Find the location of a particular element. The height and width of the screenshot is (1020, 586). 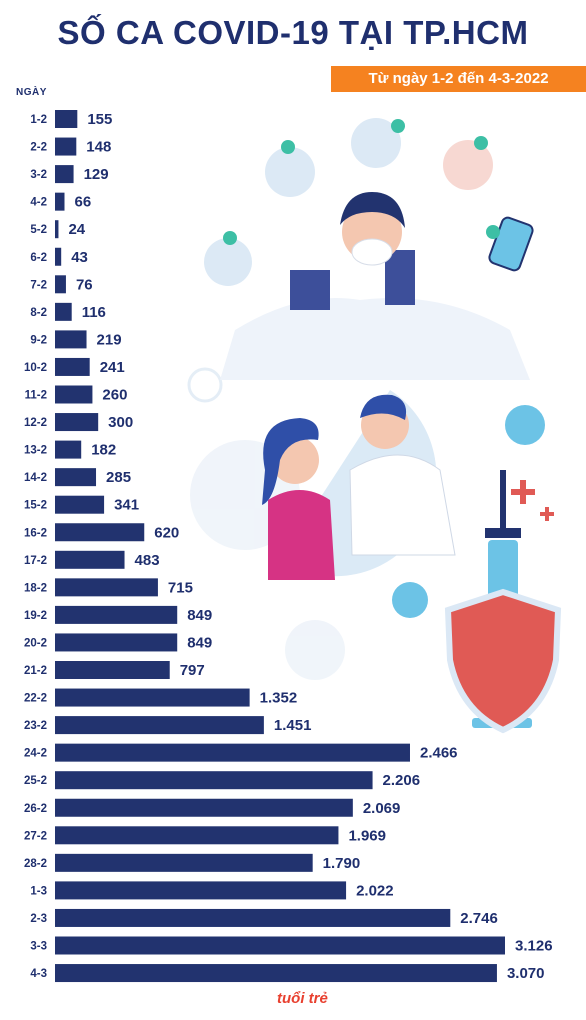

data-label: 129 is located at coordinates (96, 174).